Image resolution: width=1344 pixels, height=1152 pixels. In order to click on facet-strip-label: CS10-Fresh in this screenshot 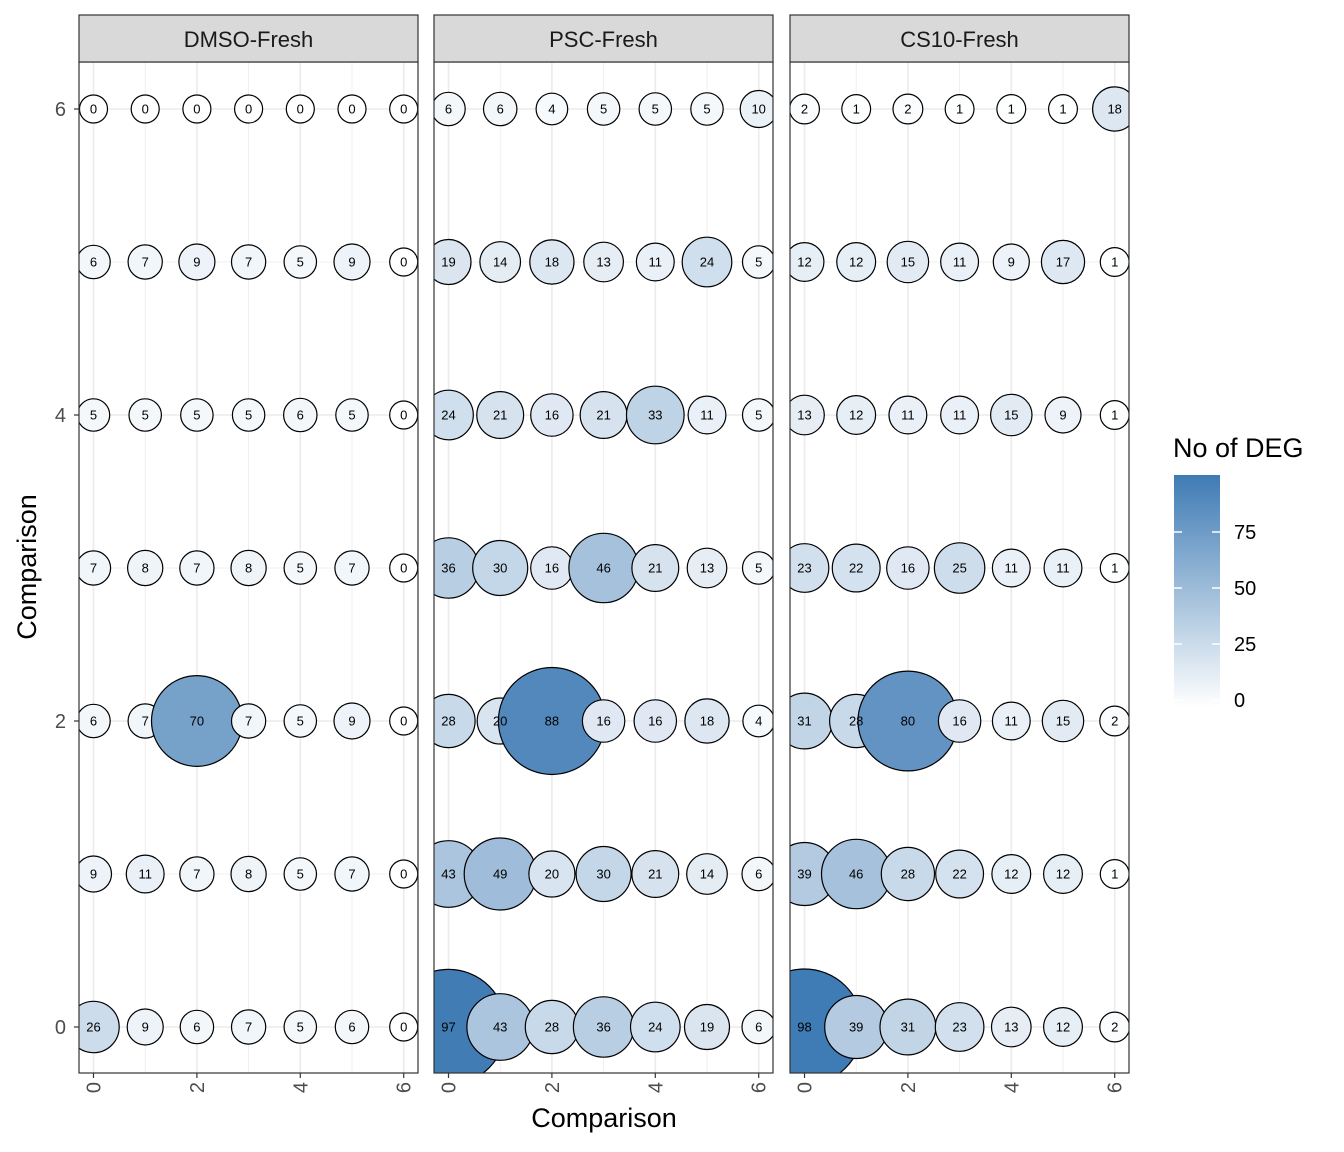, I will do `click(959, 39)`.